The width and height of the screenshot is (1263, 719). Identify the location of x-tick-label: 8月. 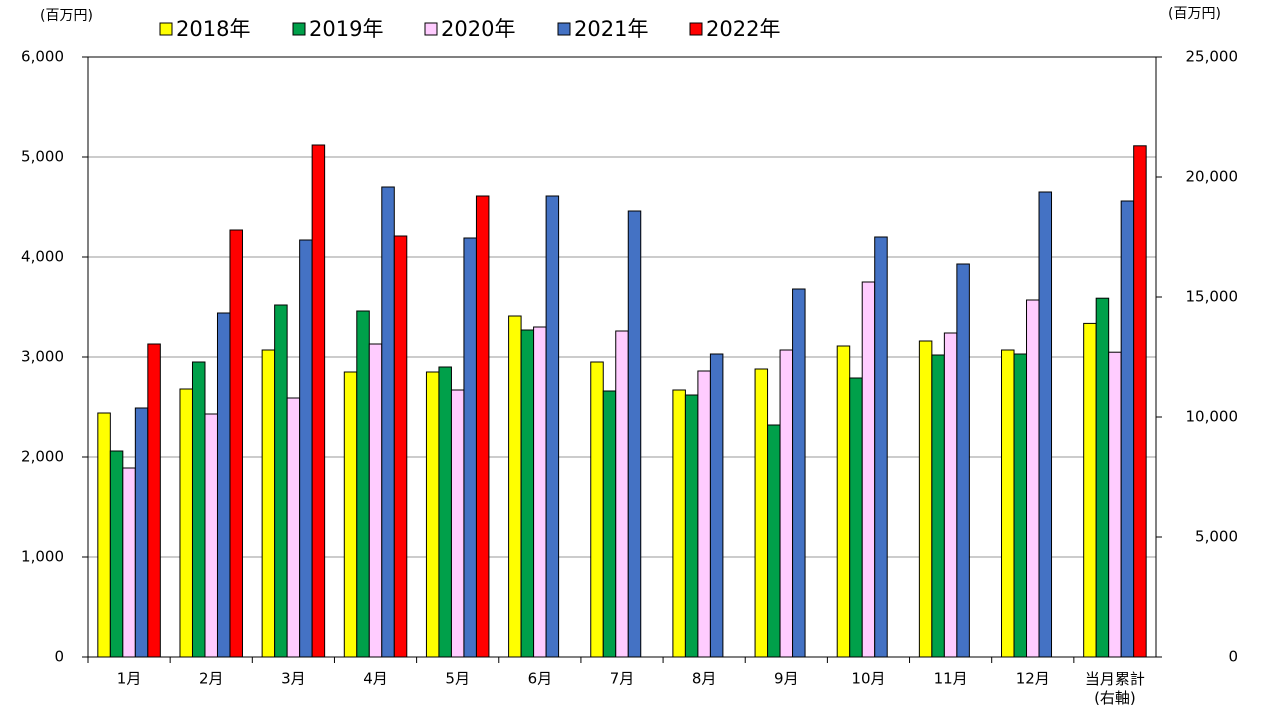
(704, 679).